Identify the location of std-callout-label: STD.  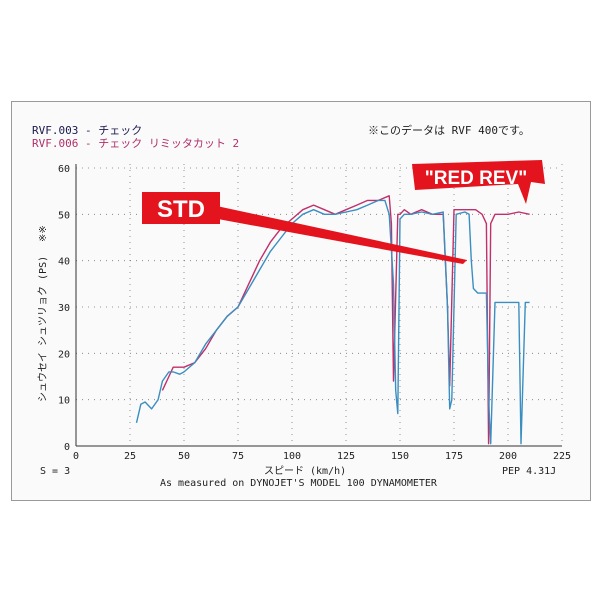
(181, 209).